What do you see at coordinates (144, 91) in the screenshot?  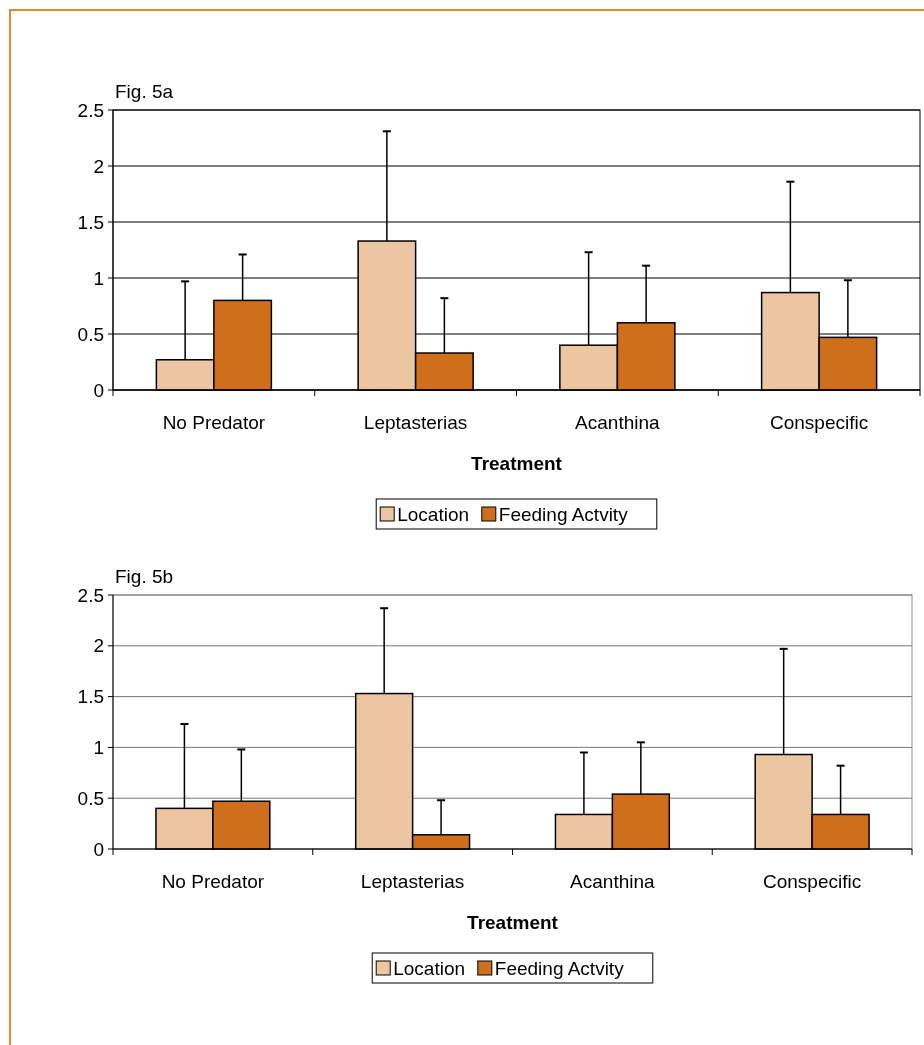 I see `chart-title: Fig. 5a` at bounding box center [144, 91].